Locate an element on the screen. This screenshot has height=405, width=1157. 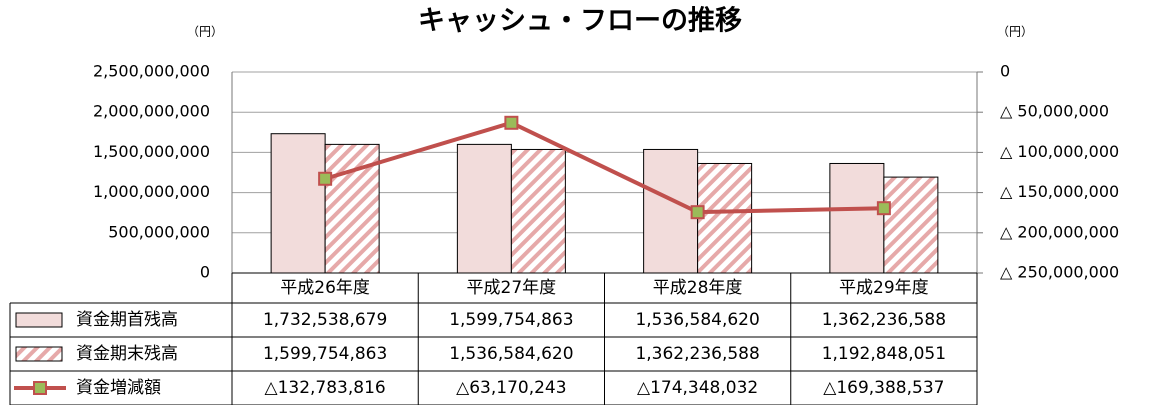
y2-tick-label: △ 150,000,000 is located at coordinates (1059, 191).